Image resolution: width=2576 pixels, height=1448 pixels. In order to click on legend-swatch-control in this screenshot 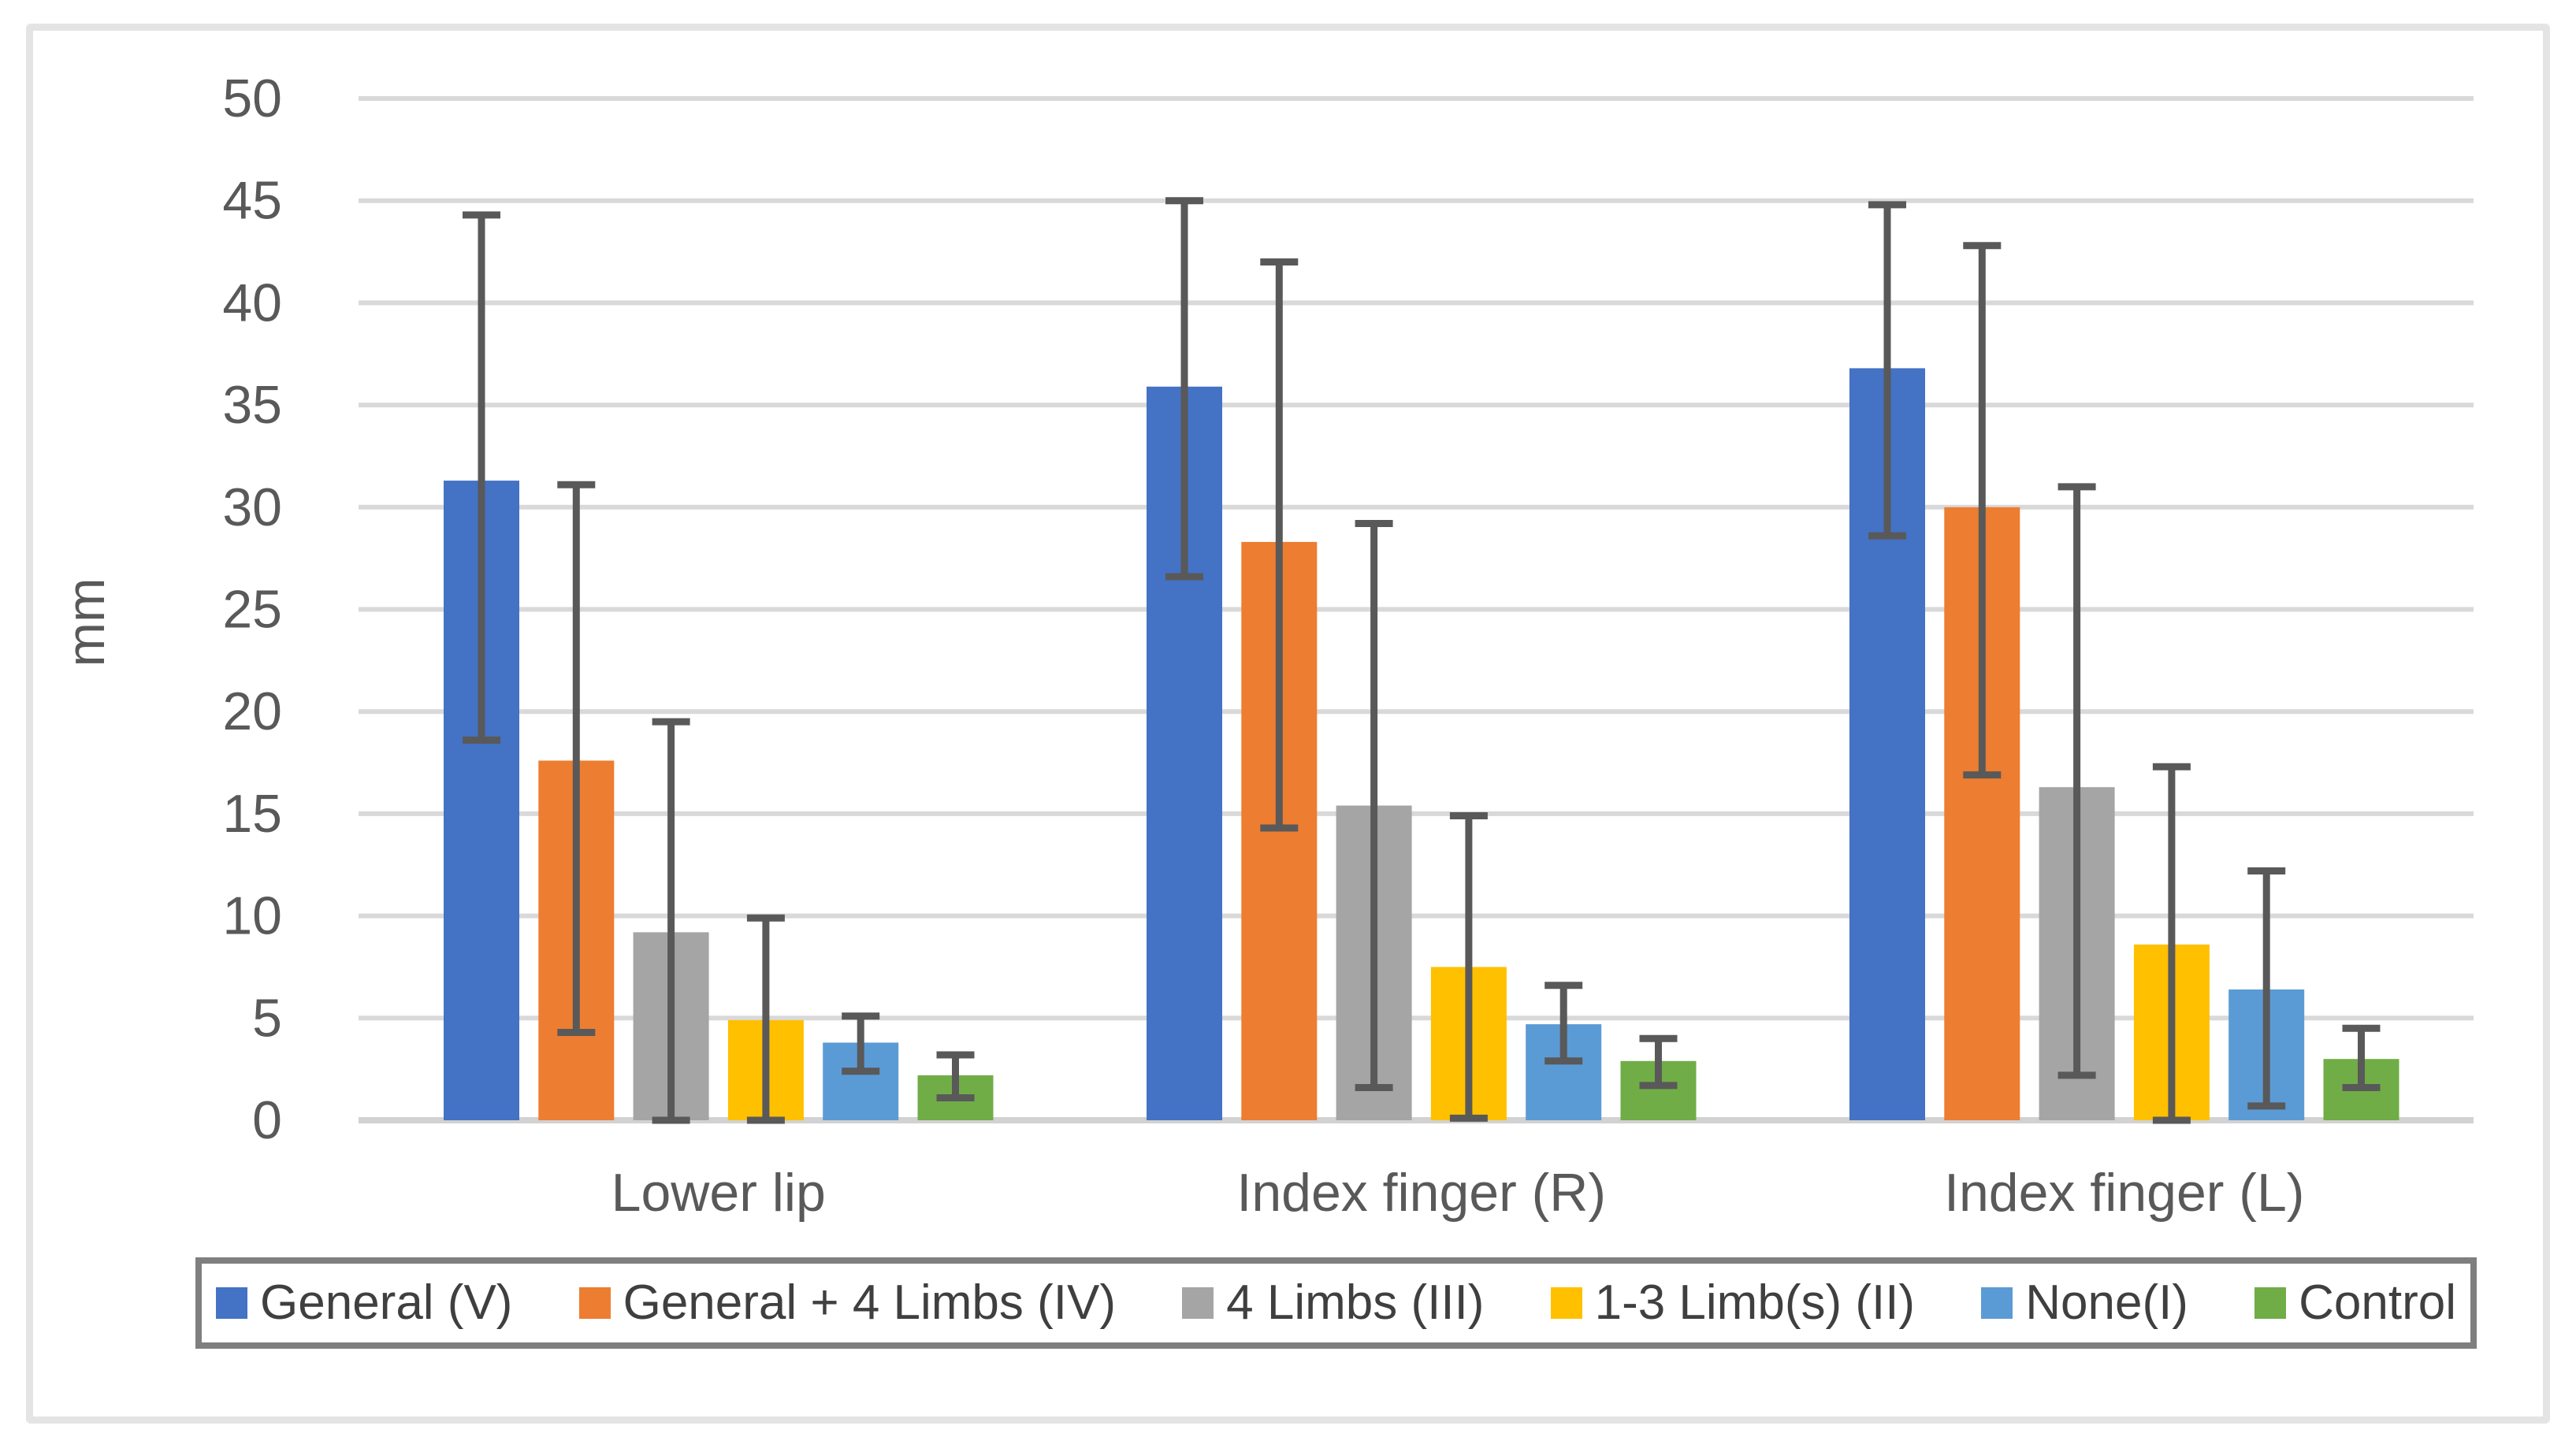, I will do `click(2270, 1303)`.